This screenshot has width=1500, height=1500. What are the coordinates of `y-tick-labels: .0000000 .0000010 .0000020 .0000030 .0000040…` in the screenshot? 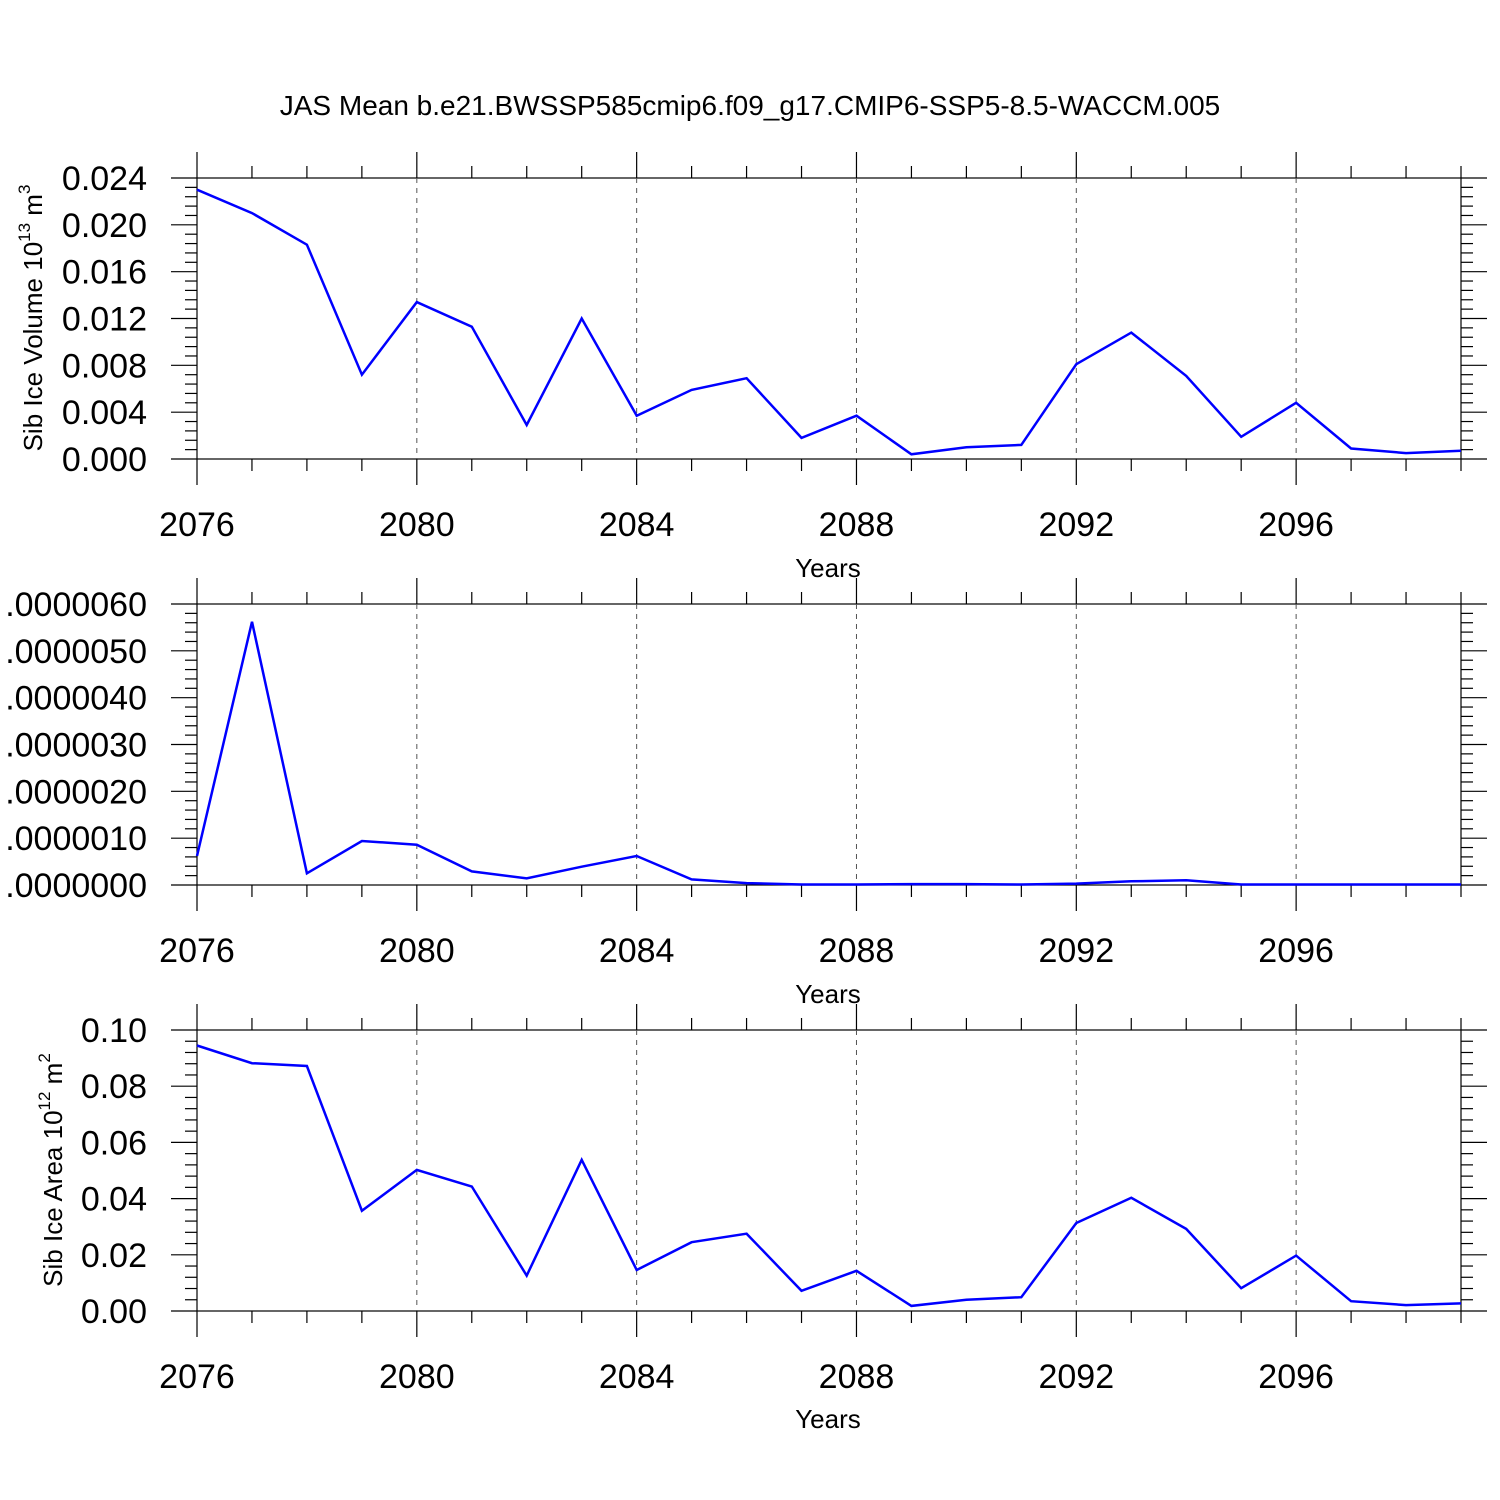 It's located at (76, 745).